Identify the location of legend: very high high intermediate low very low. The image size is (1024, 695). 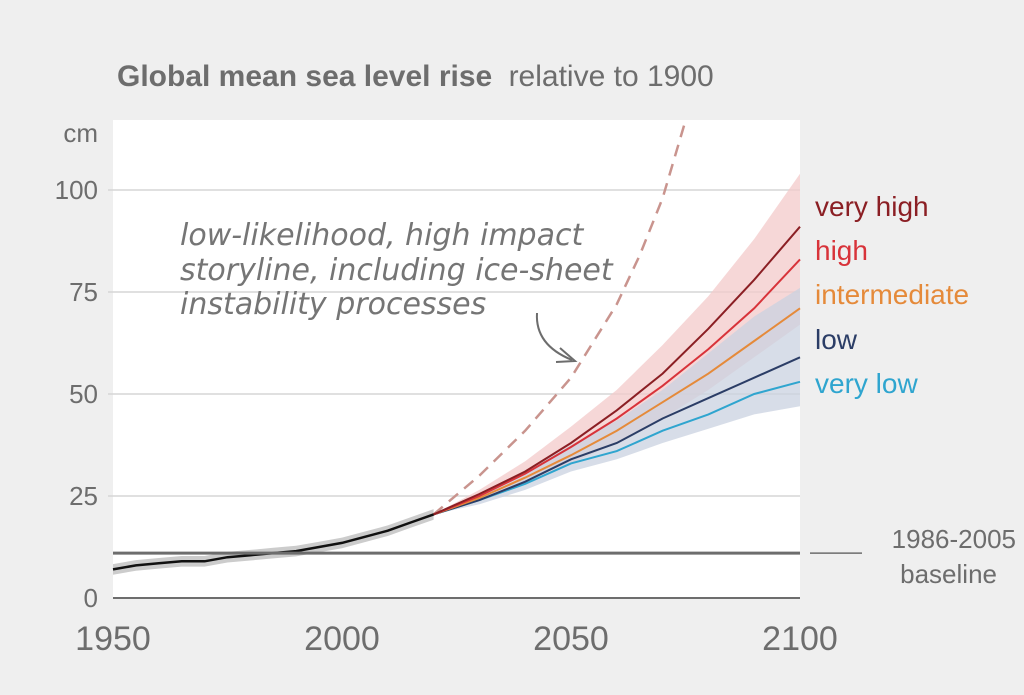
(892, 295).